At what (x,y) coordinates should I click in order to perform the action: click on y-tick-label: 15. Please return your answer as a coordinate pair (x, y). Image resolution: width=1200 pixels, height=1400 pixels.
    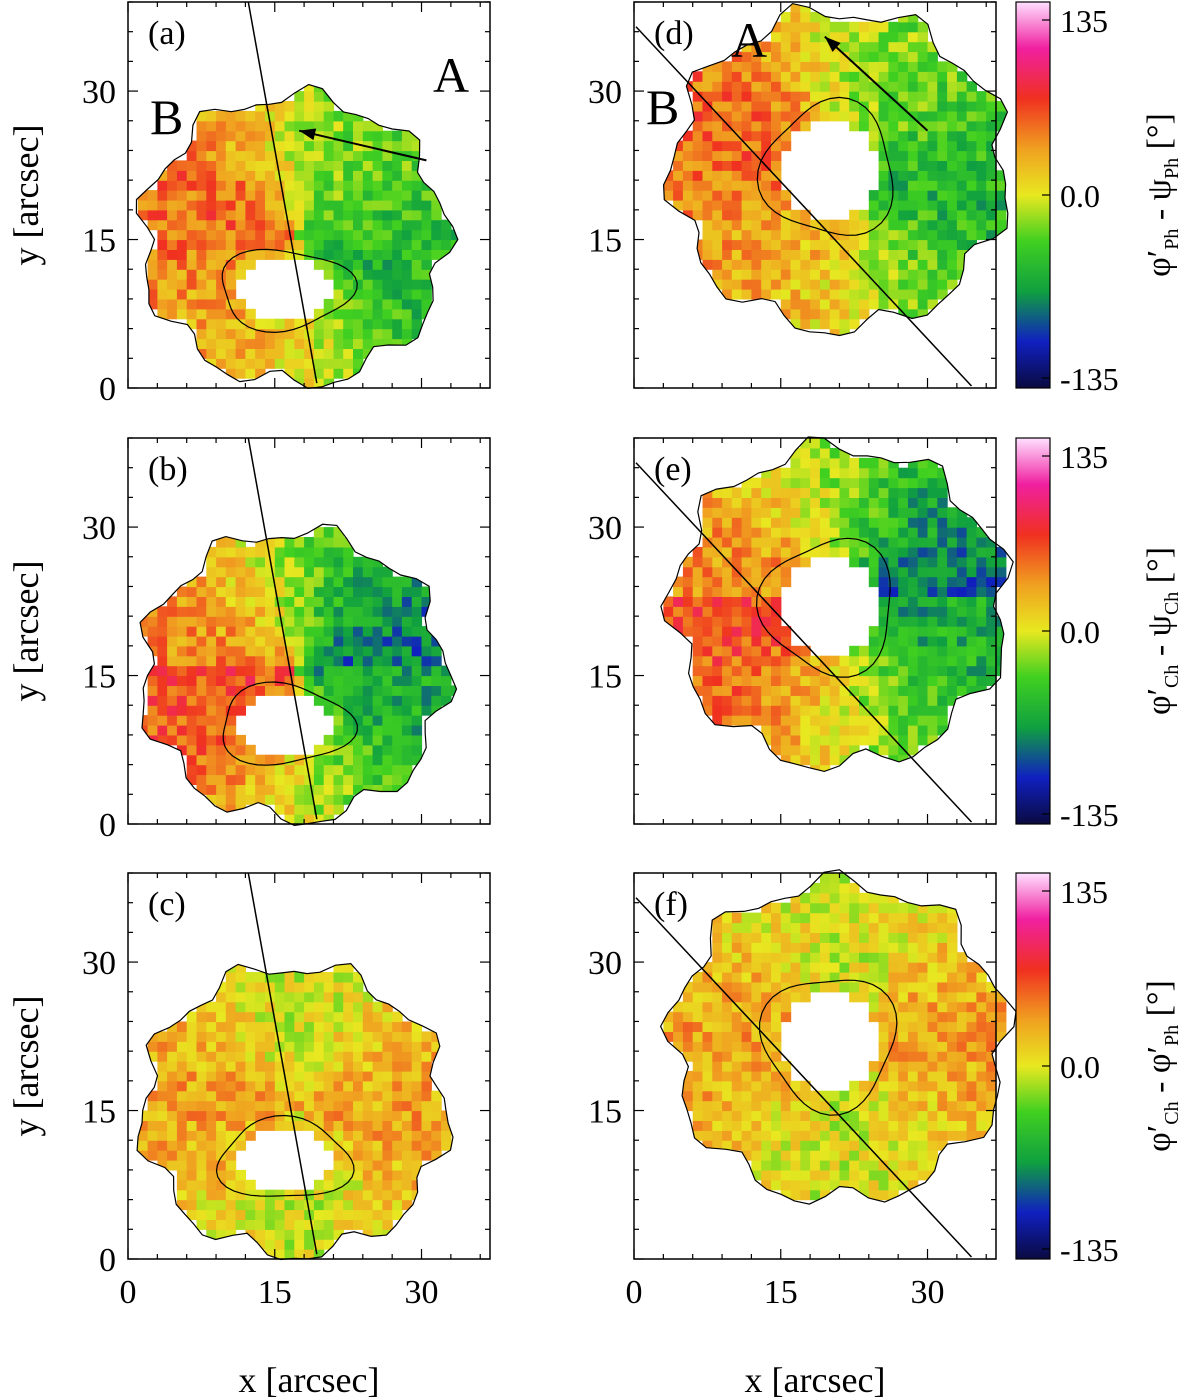
    Looking at the image, I should click on (99, 241).